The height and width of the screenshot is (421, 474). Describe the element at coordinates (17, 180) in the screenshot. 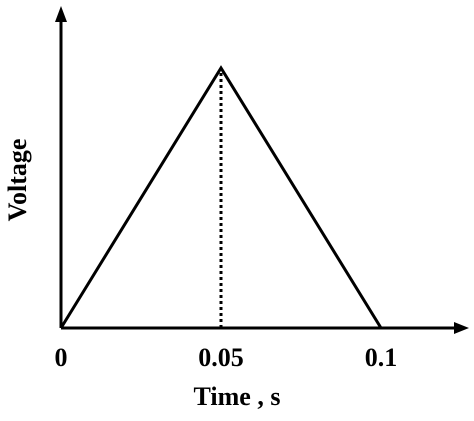

I see `y-axis-title: Voltage` at that location.